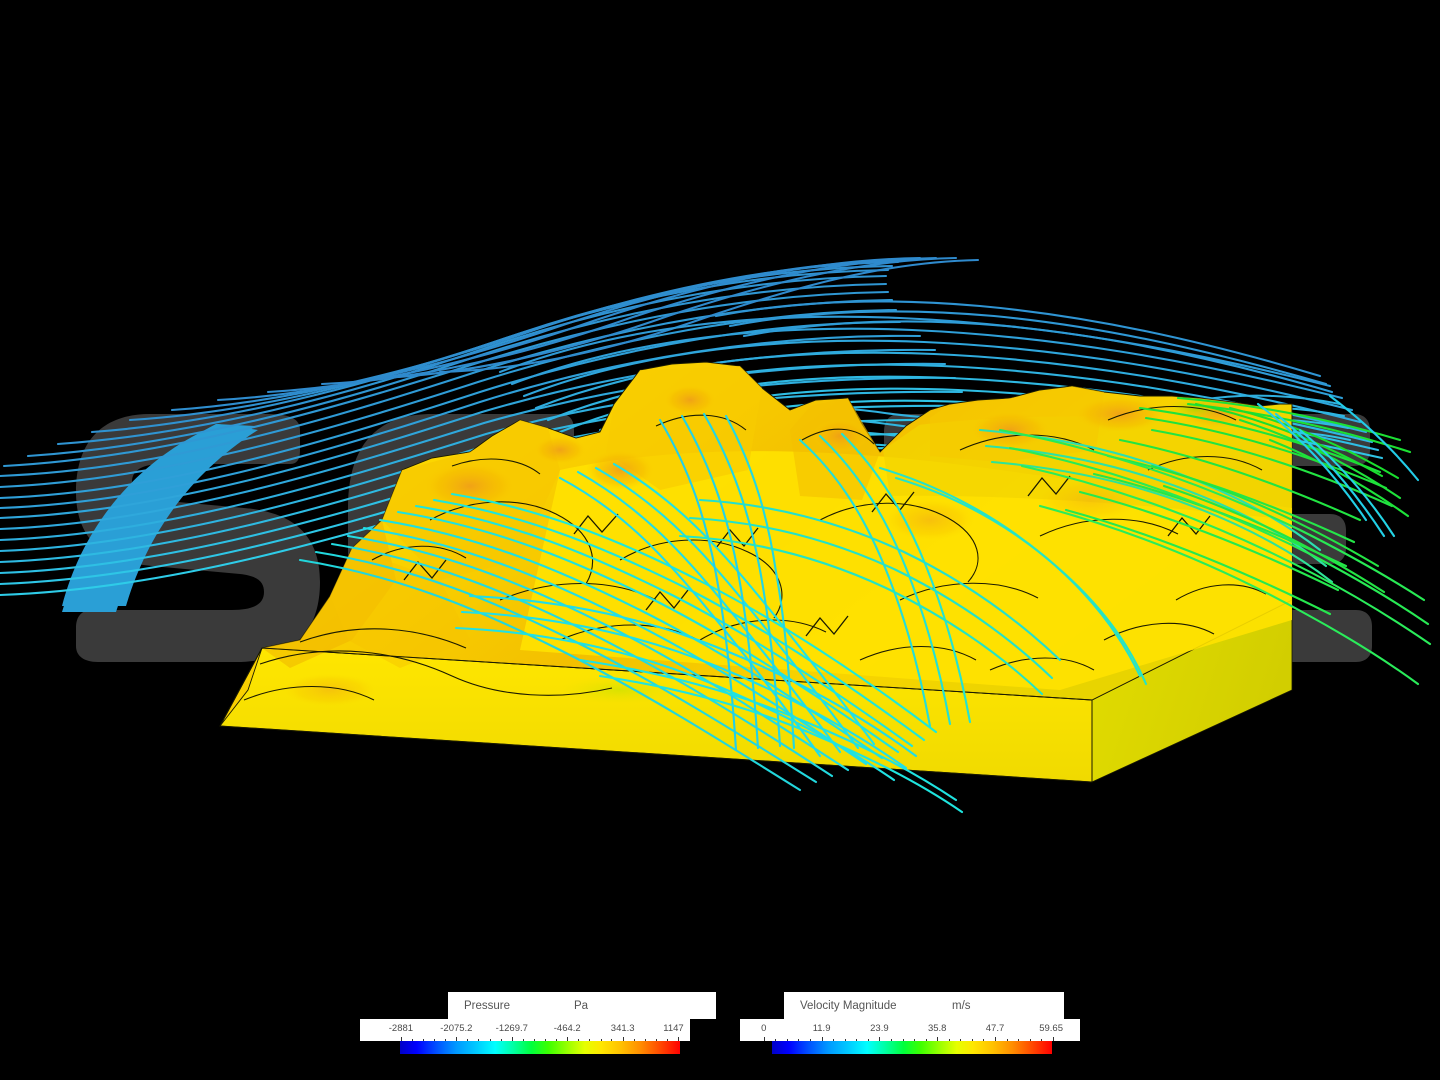 This screenshot has width=1440, height=1080. Describe the element at coordinates (456, 1028) in the screenshot. I see `pressure-tick-1: -2075.2` at that location.